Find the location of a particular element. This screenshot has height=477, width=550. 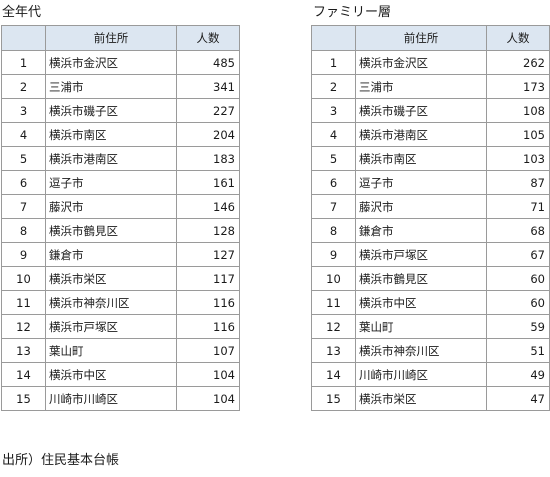

count-cell: 59 is located at coordinates (518, 326).